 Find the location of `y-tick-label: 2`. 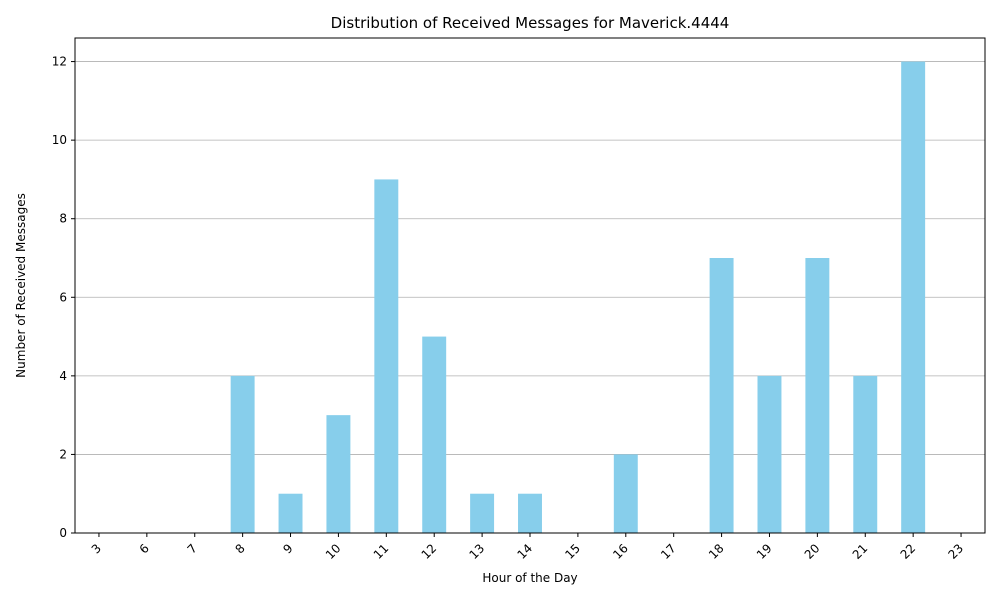

y-tick-label: 2 is located at coordinates (63, 454).